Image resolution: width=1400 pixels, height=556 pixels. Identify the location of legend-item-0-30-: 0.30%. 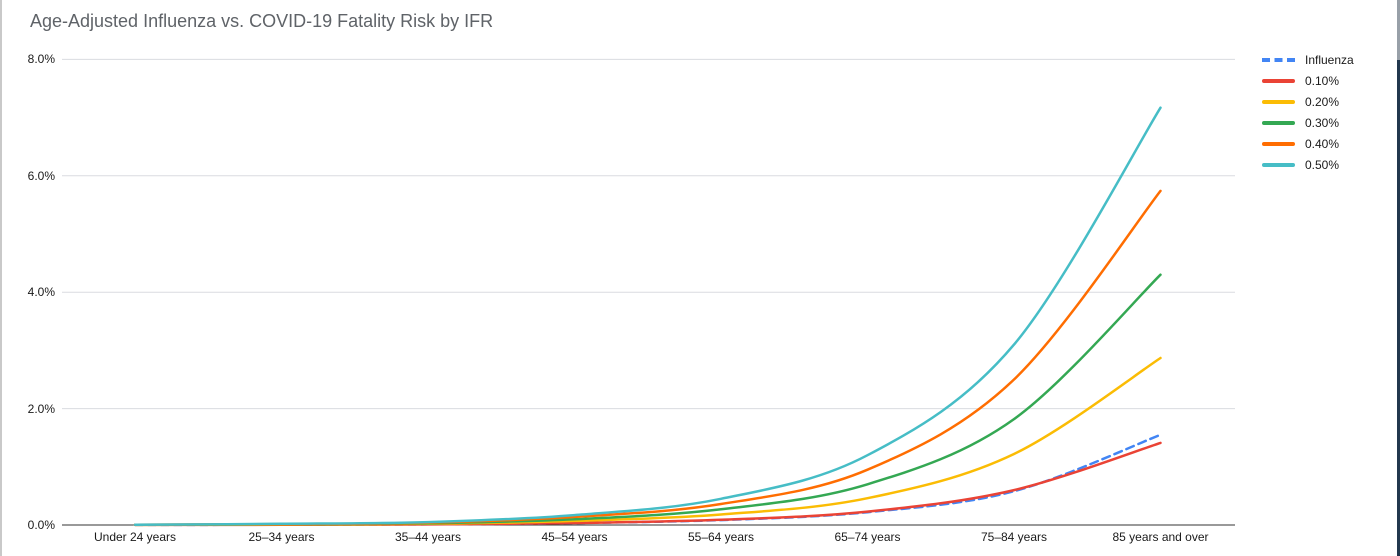
(1308, 122).